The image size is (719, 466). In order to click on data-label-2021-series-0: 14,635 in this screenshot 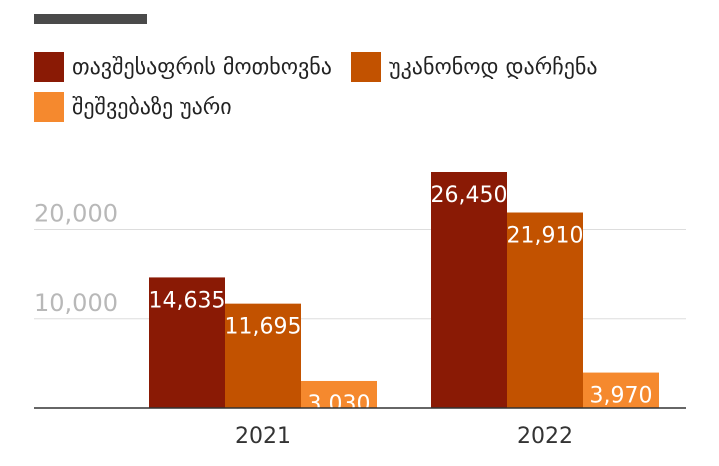, I will do `click(187, 300)`.